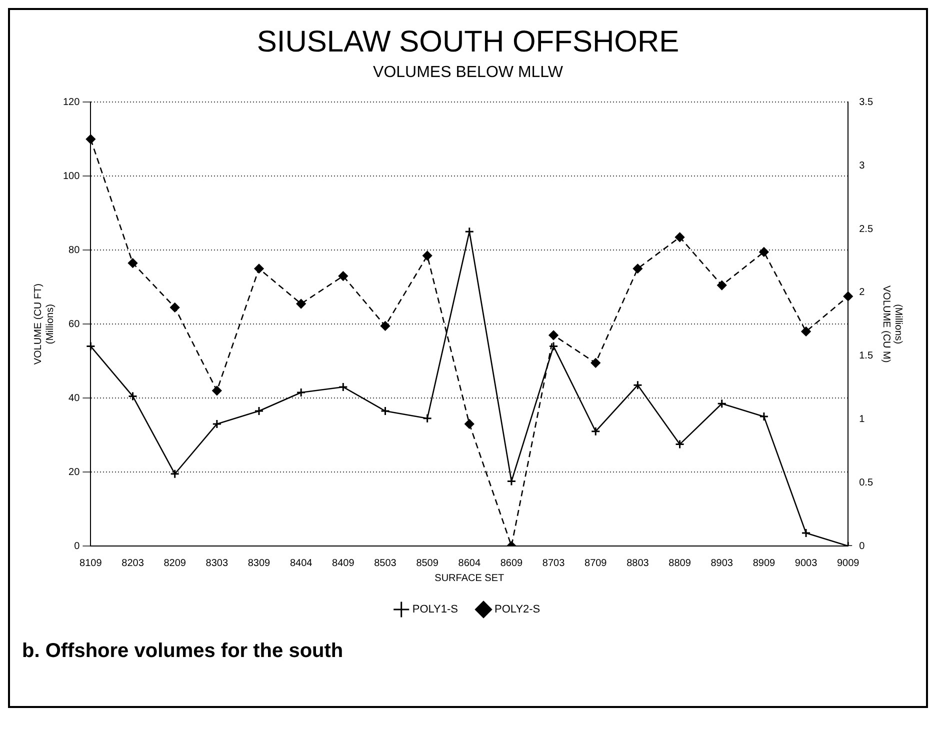  What do you see at coordinates (183, 651) in the screenshot?
I see `text: b. Offshore volumes for the south` at bounding box center [183, 651].